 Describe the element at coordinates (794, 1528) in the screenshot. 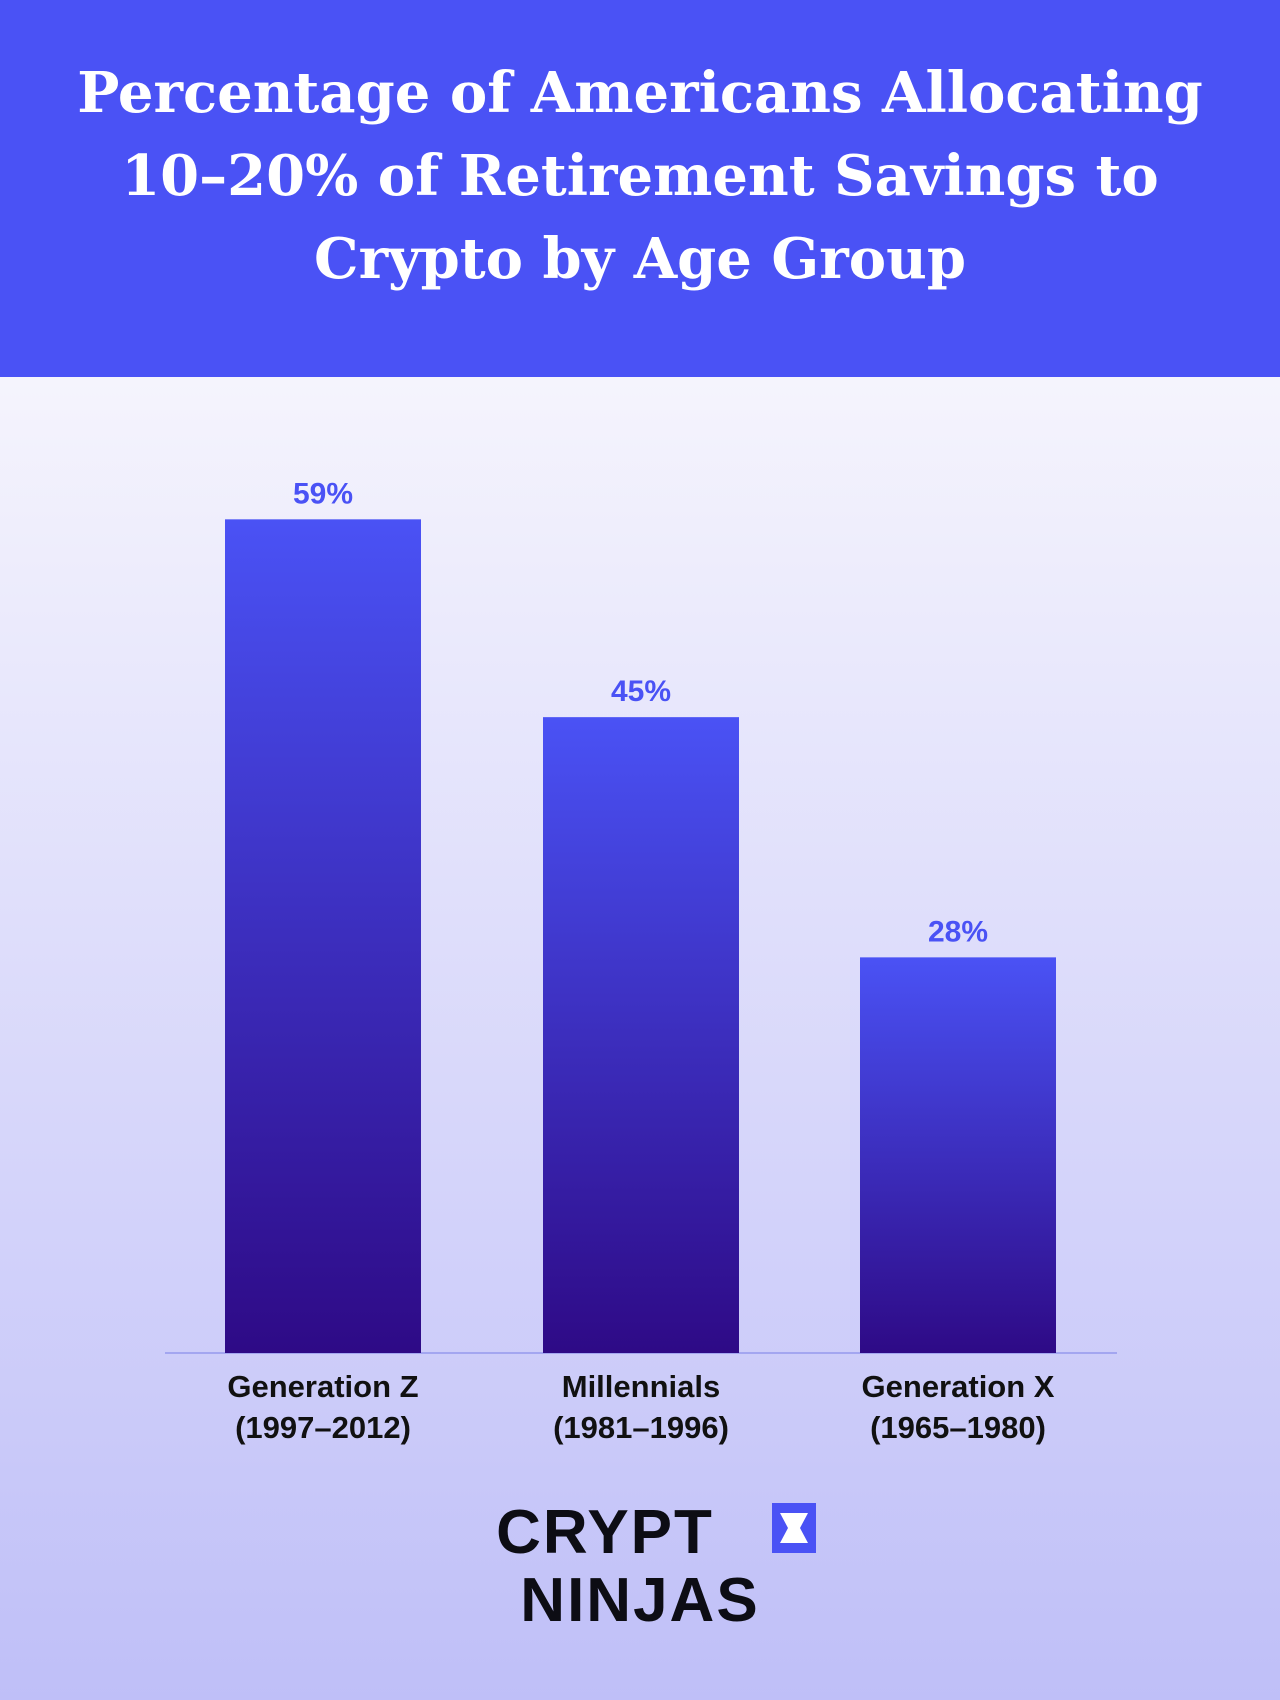

I see `logo-icon-mark` at that location.